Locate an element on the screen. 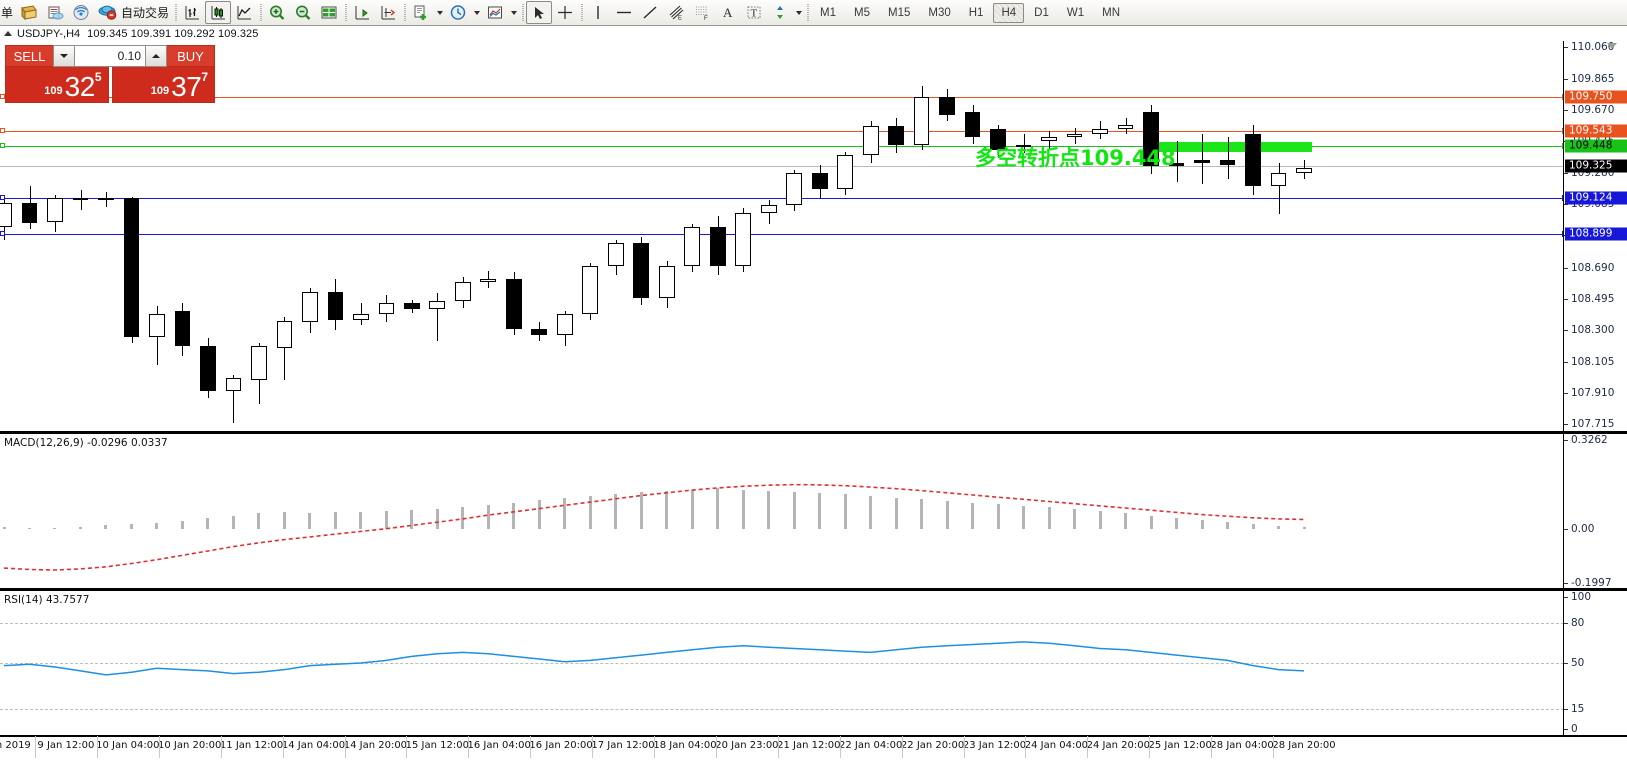 The height and width of the screenshot is (775, 1627). rsi-axis: 100 80 50 15 0 is located at coordinates (1595, 663).